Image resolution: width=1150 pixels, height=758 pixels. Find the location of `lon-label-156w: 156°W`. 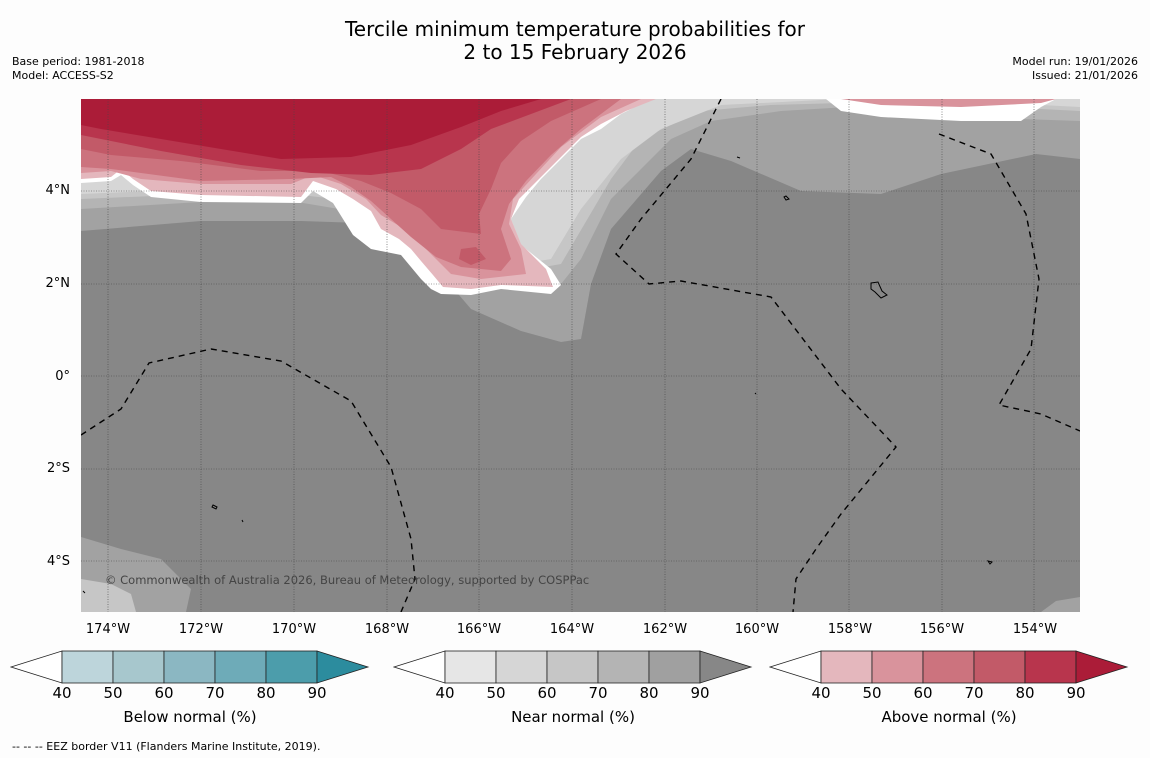

lon-label-156w: 156°W is located at coordinates (942, 629).